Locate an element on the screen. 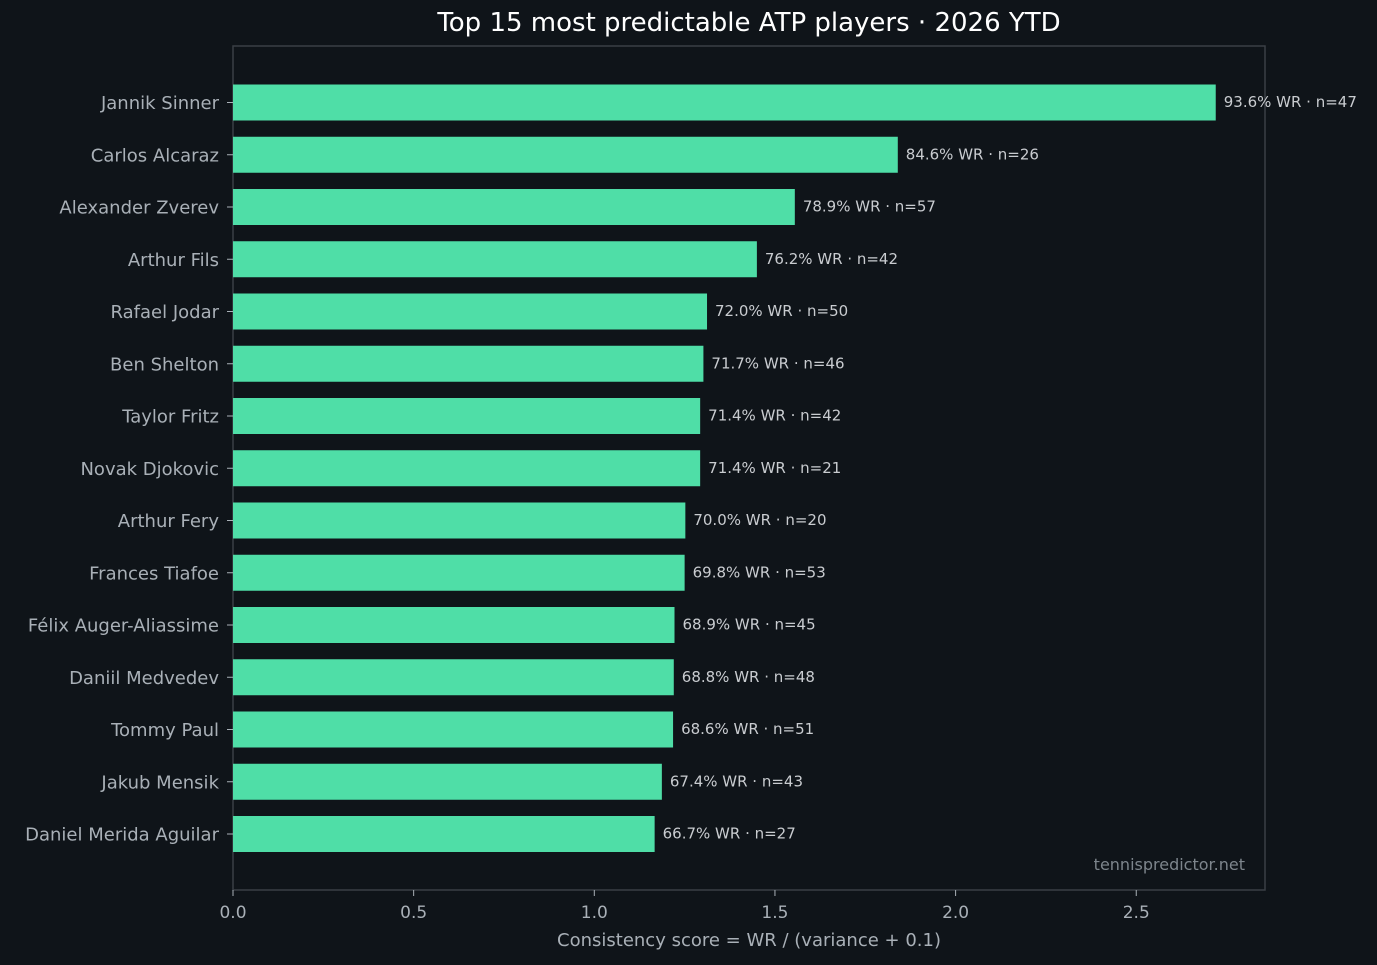  y-tick-label: Jannik Sinner is located at coordinates (160, 103).